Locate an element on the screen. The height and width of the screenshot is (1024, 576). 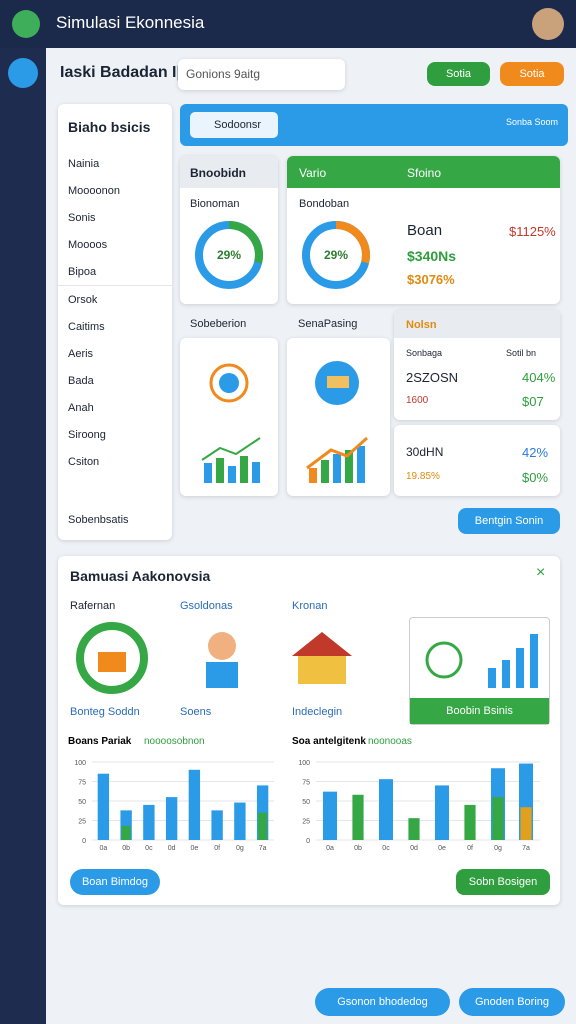
menu-item: Csiton is located at coordinates (84, 461).